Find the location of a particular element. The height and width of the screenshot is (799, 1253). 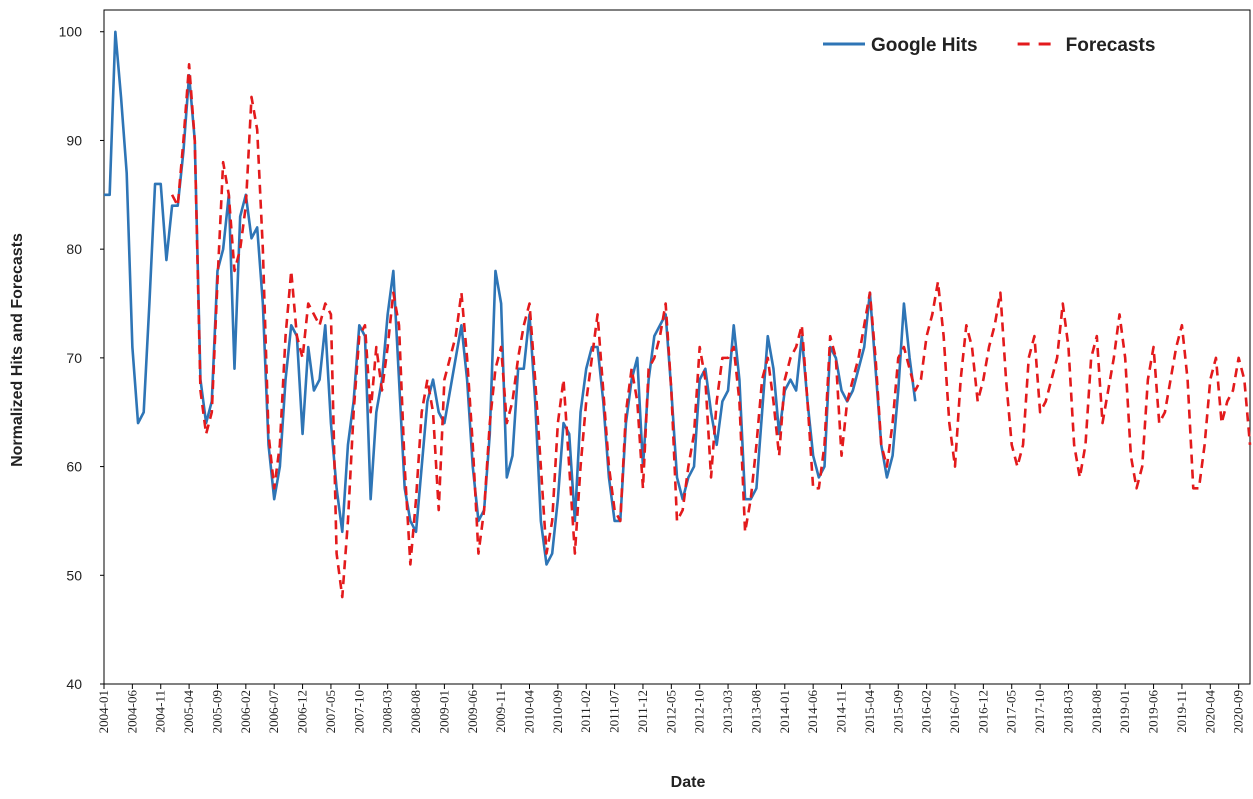

y-tick-label: 80 is located at coordinates (74, 249).